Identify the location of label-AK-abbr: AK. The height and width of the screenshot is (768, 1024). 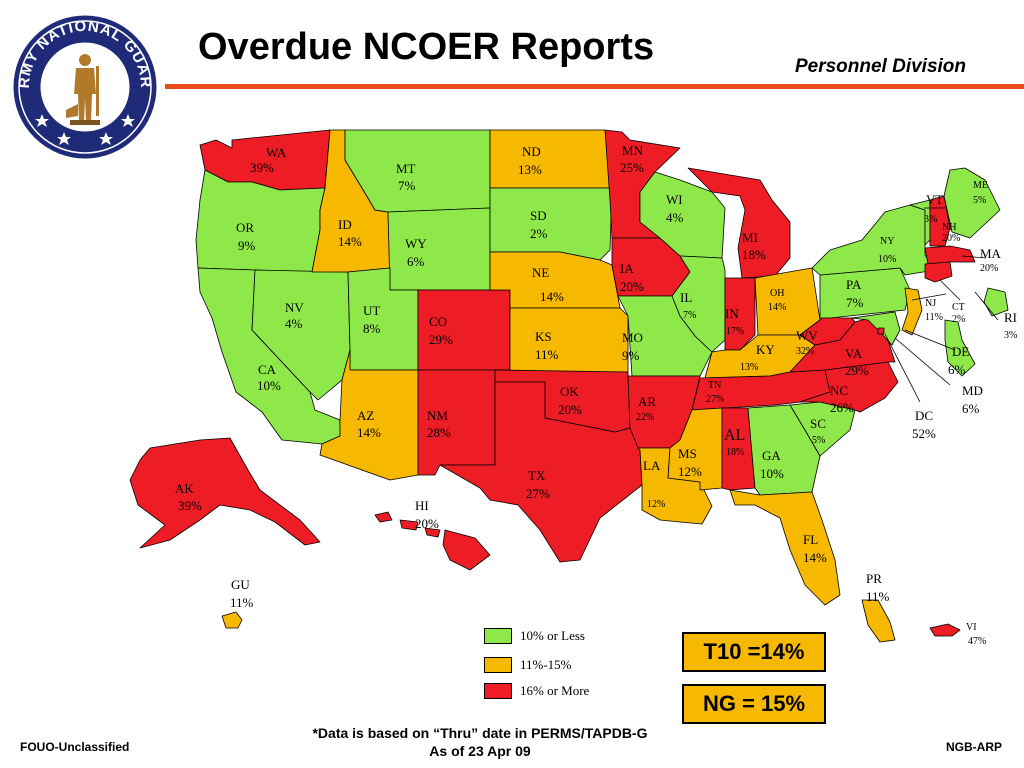
(184, 488).